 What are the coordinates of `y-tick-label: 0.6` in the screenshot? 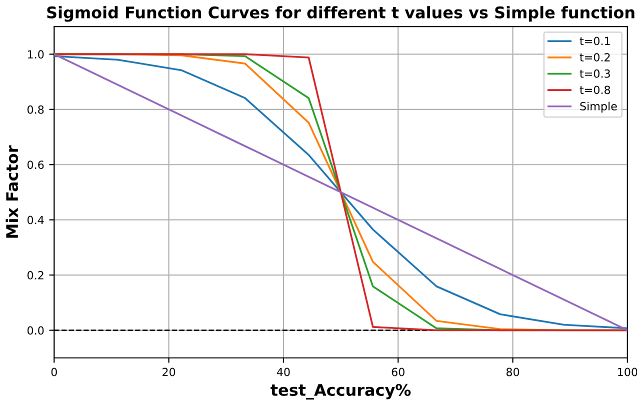 It's located at (35, 164).